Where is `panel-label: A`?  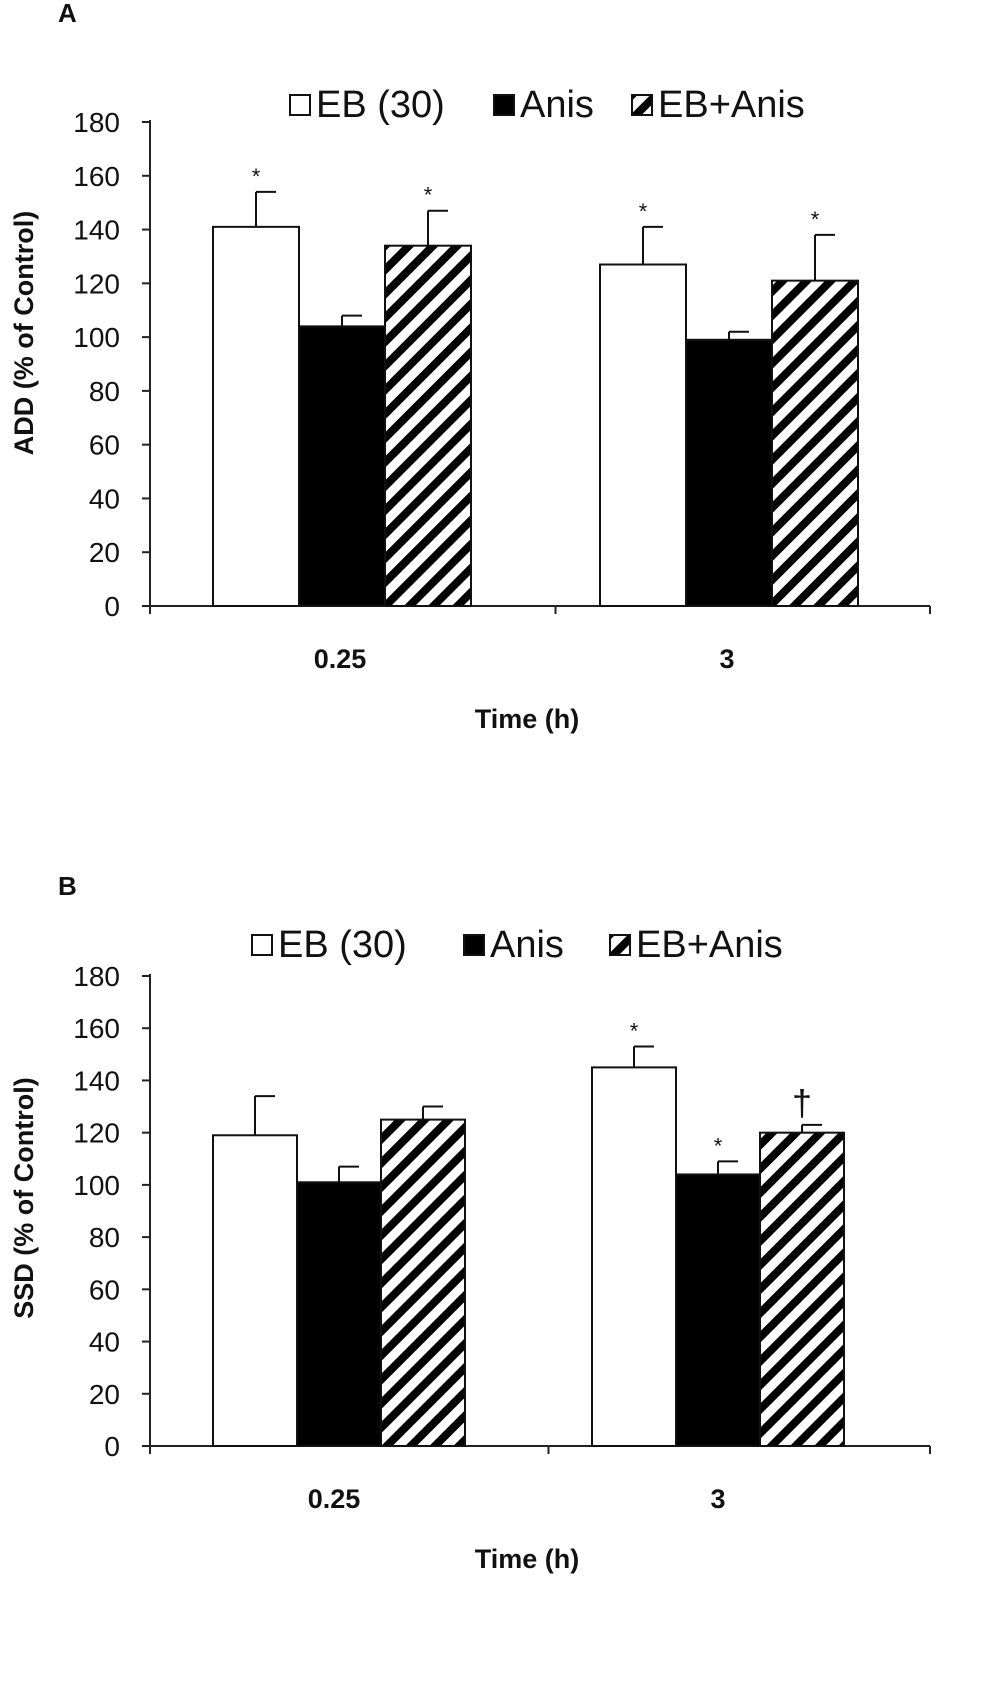
panel-label: A is located at coordinates (67, 14).